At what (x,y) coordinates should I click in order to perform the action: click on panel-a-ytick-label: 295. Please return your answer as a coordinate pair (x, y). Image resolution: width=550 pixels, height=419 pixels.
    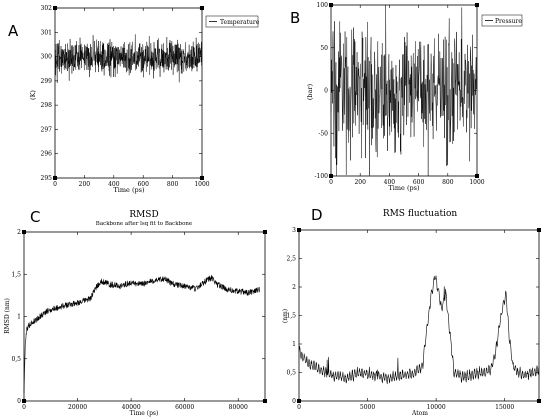
    Looking at the image, I should click on (47, 178).